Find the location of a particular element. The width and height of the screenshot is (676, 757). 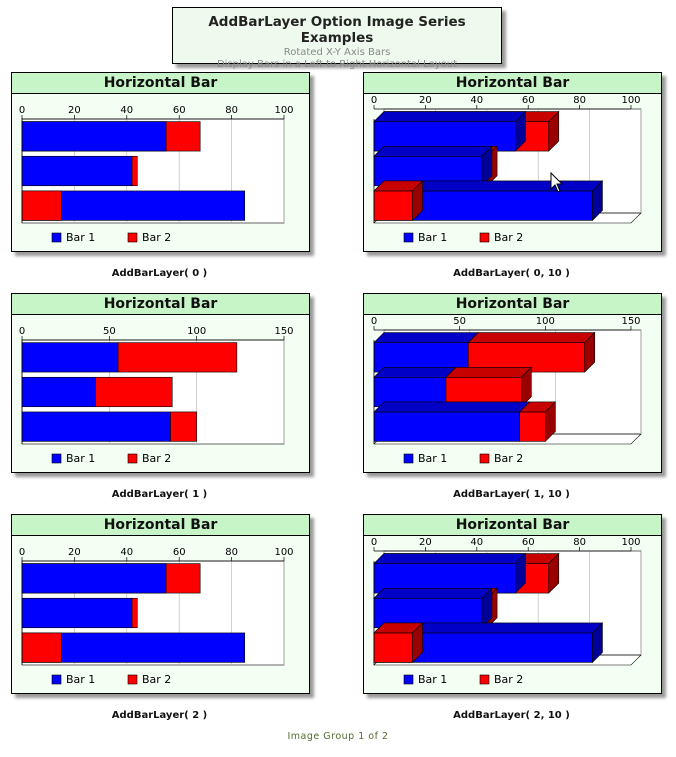

chart-panel-6: Horizontal Bar 0 20 40 60 80 100 Bar 1 Bar 2 is located at coordinates (512, 604).